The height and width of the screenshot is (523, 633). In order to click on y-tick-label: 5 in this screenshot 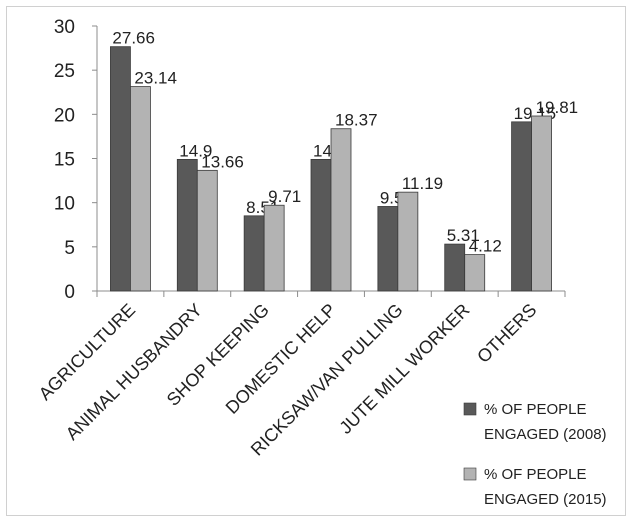, I will do `click(69, 248)`.